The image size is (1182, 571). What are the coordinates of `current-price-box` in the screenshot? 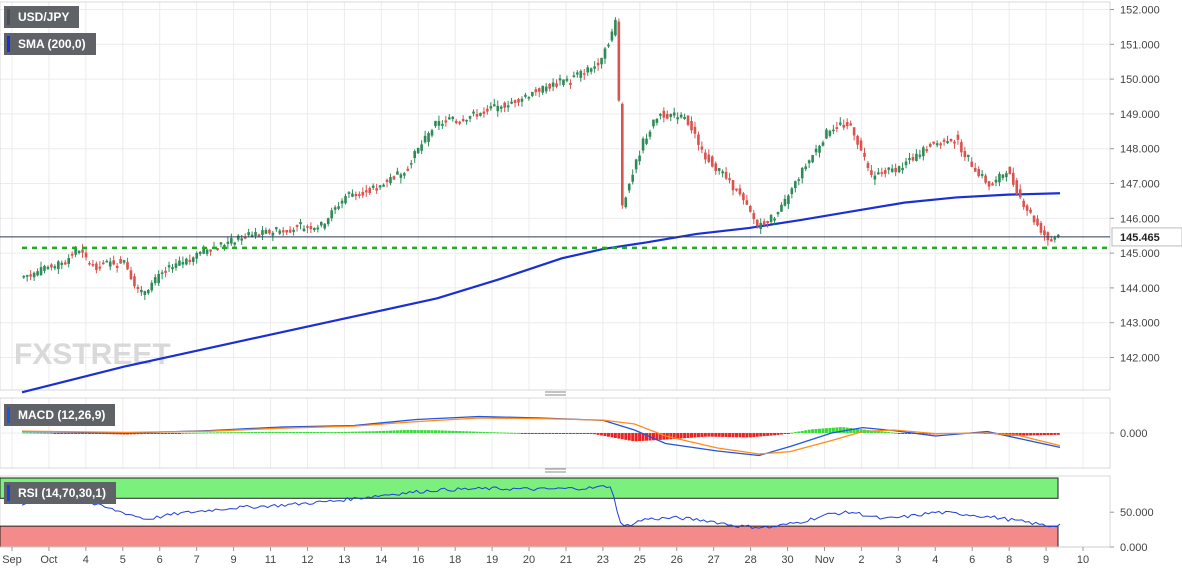 It's located at (1146, 237).